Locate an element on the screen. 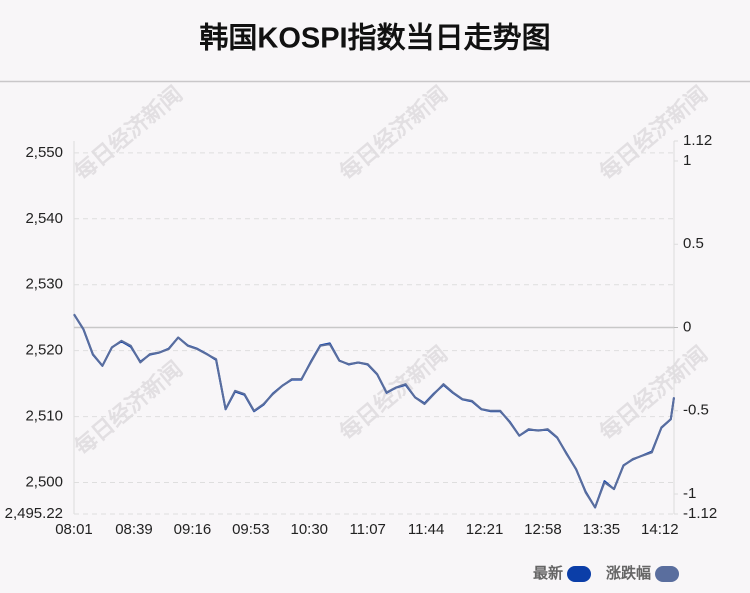 This screenshot has height=593, width=750. y-tick-label: 2,540 is located at coordinates (44, 218).